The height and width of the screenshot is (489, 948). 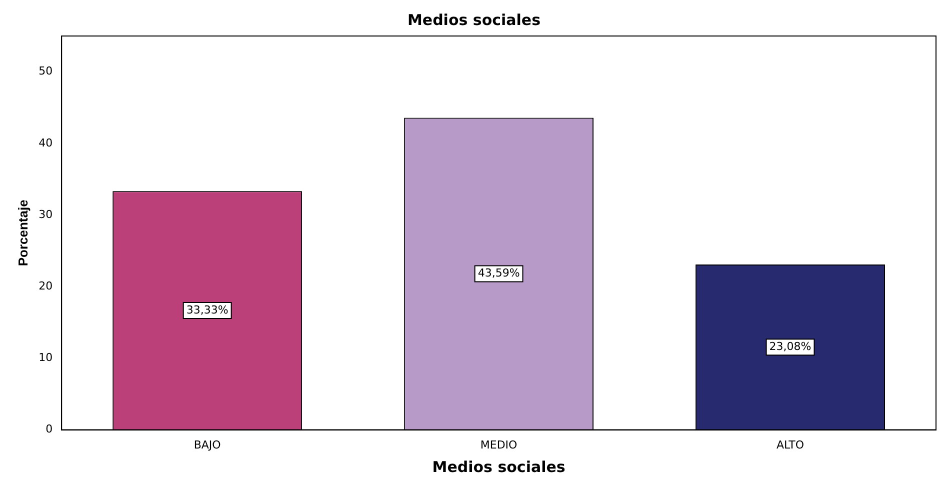 I want to click on x-axis-title: Medios sociales, so click(x=499, y=467).